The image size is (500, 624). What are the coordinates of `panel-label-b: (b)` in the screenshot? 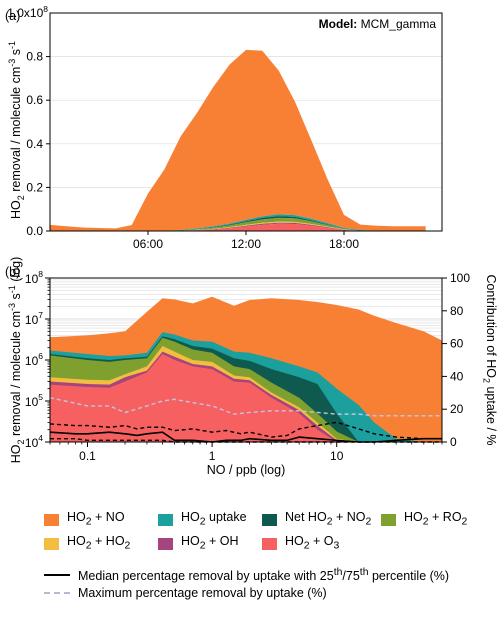 It's located at (12, 272).